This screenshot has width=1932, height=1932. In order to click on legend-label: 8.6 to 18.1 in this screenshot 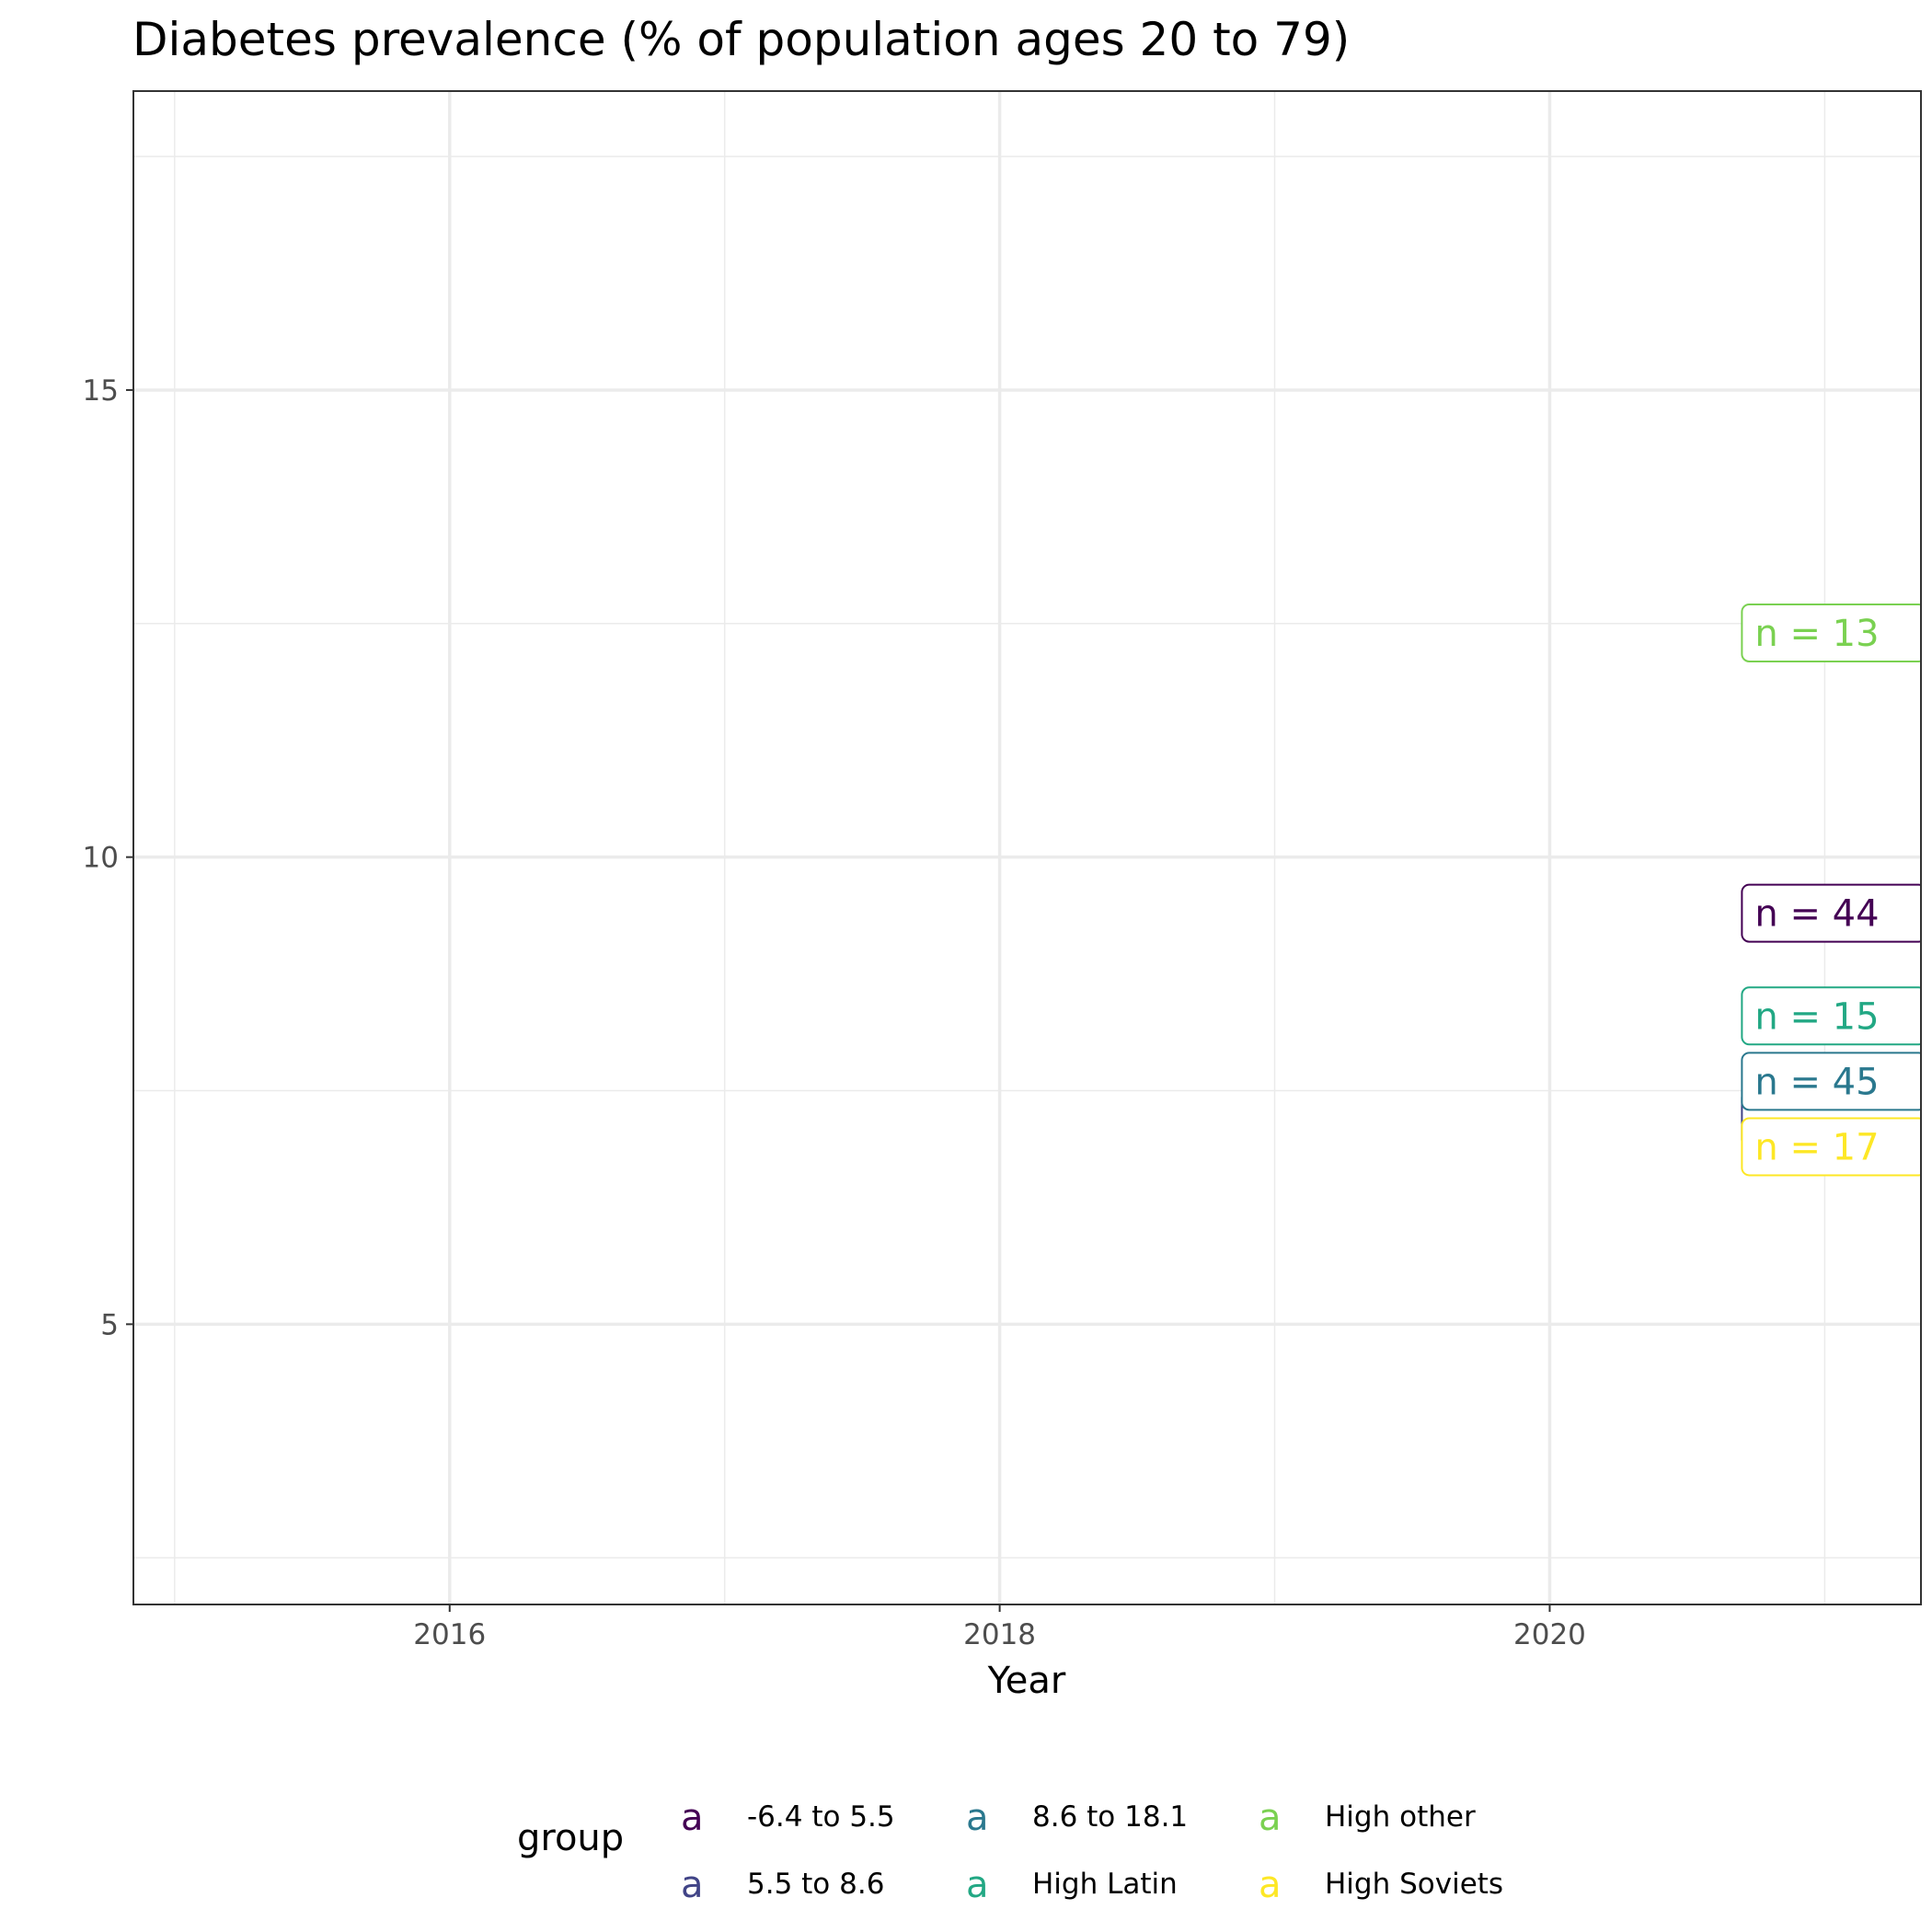, I will do `click(1110, 1817)`.